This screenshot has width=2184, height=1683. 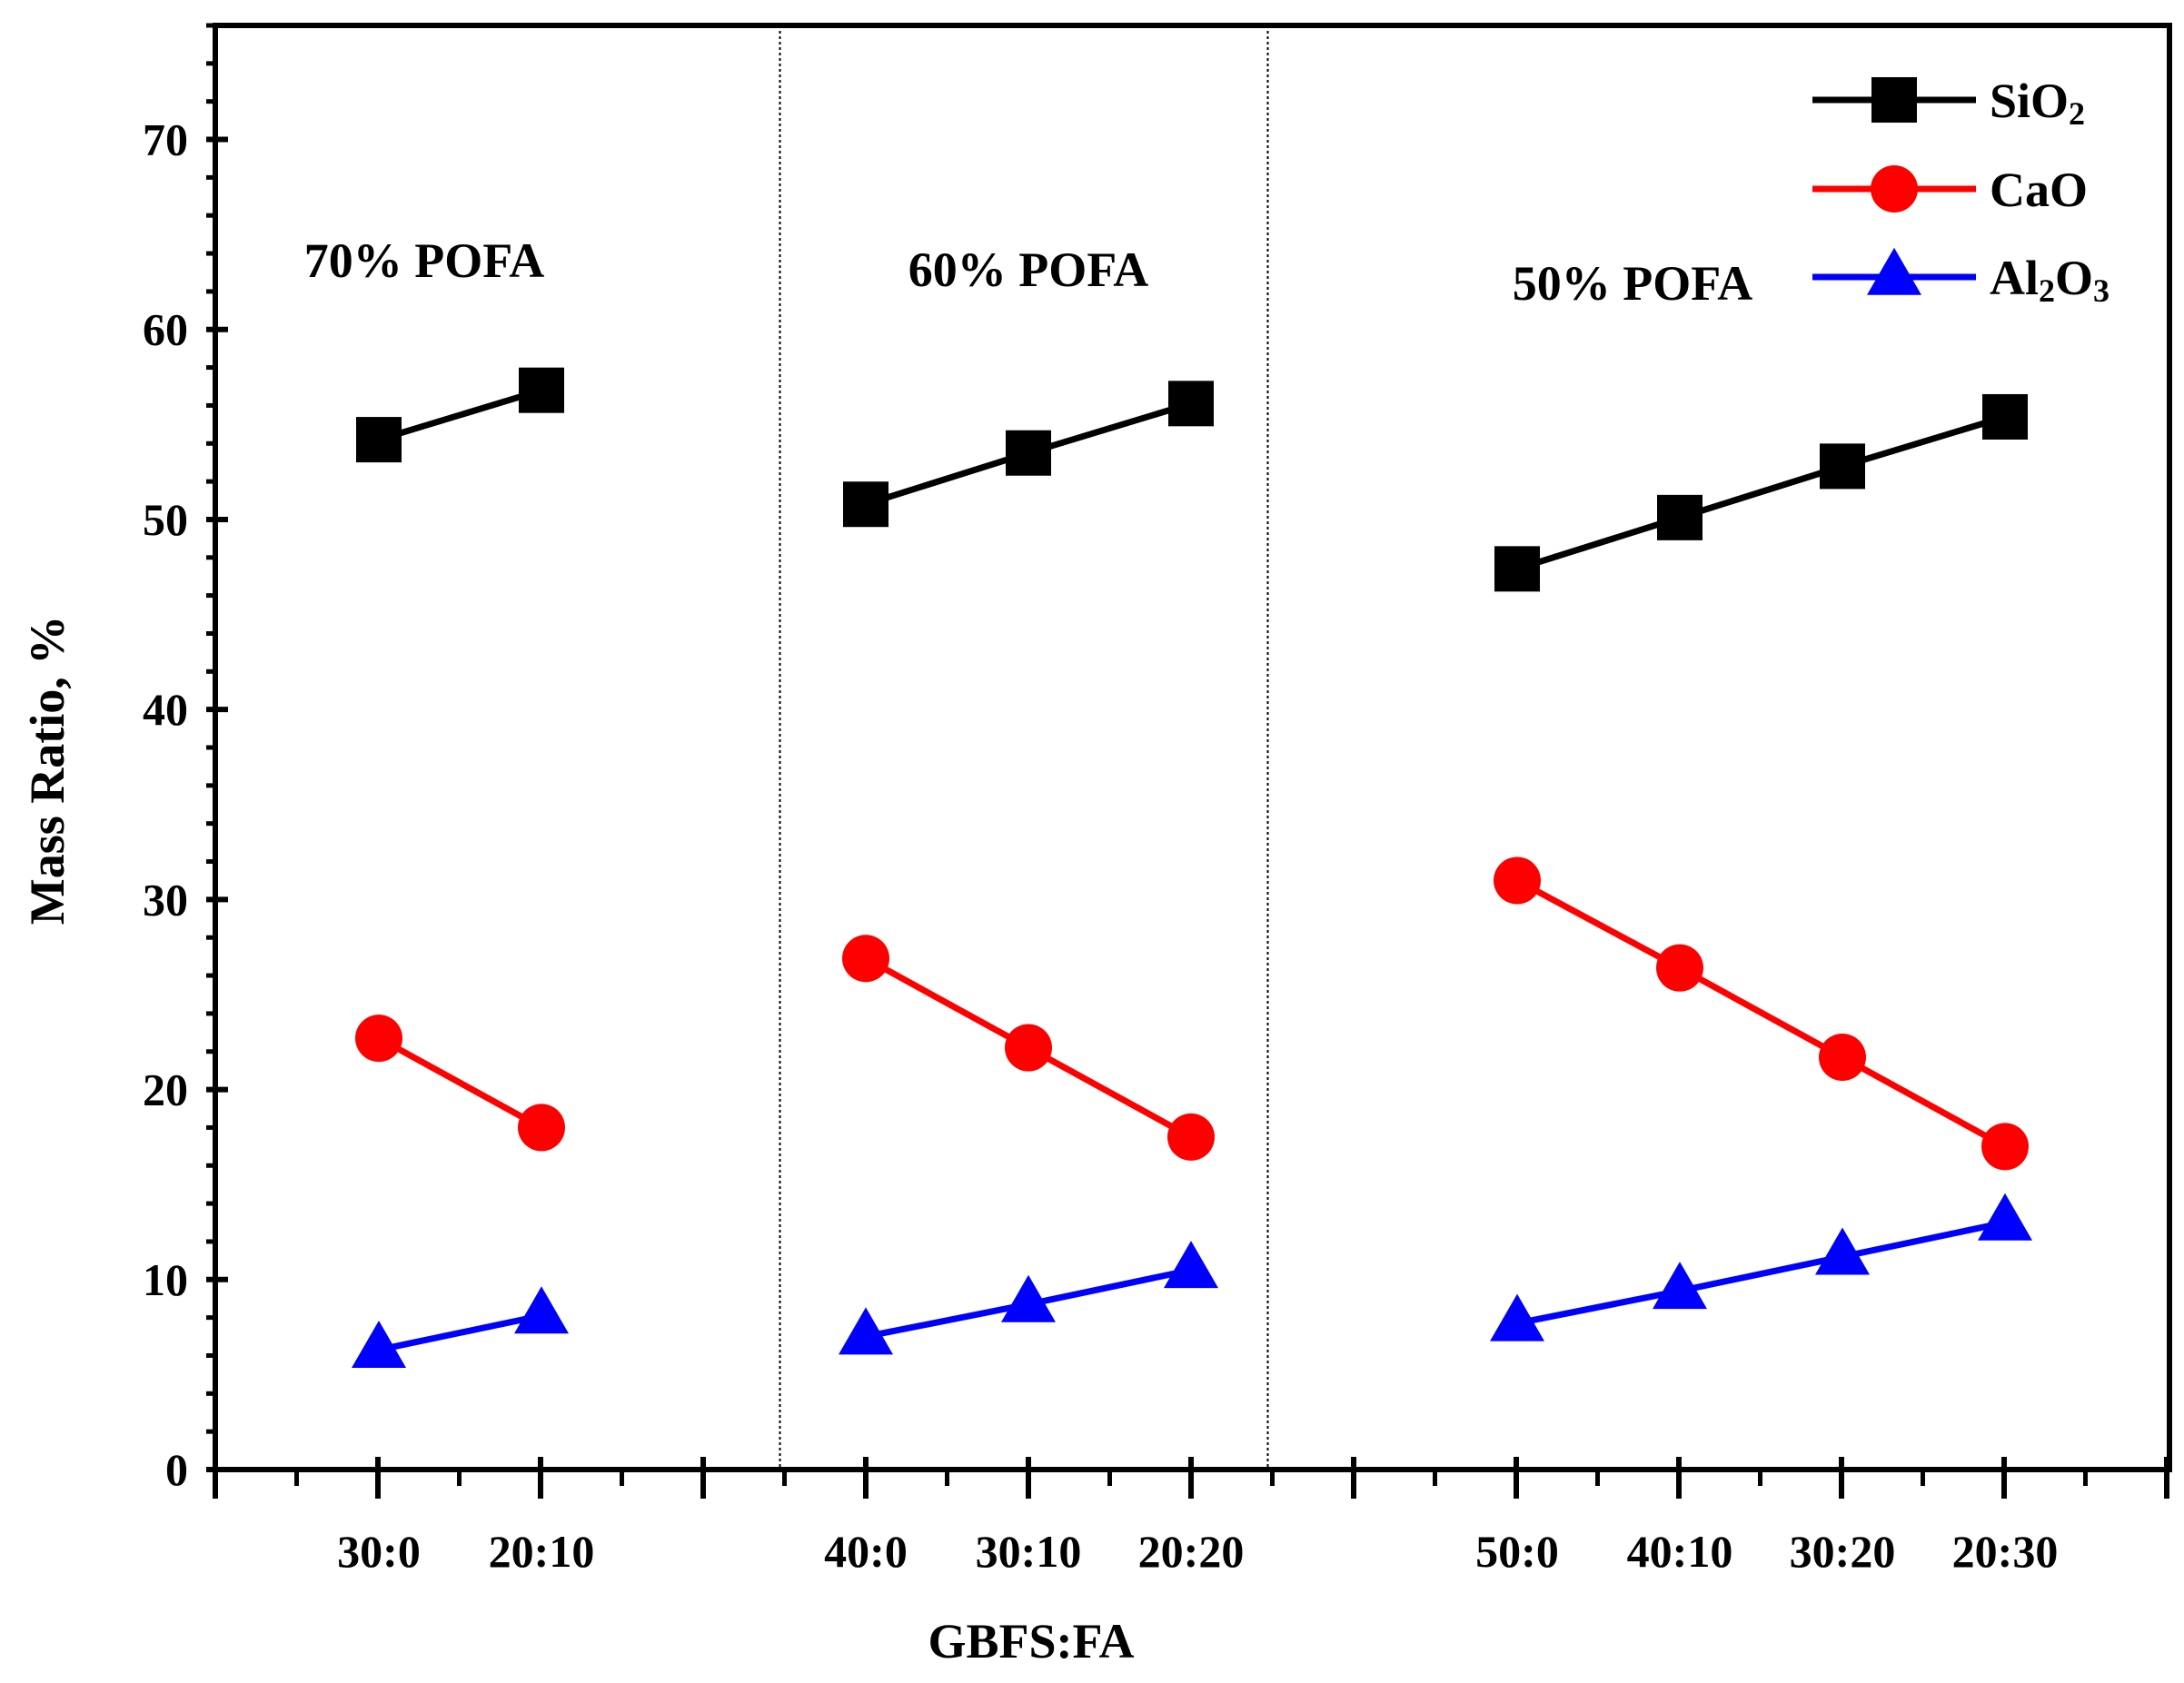 I want to click on x-tick-label: 30:0, so click(x=379, y=1551).